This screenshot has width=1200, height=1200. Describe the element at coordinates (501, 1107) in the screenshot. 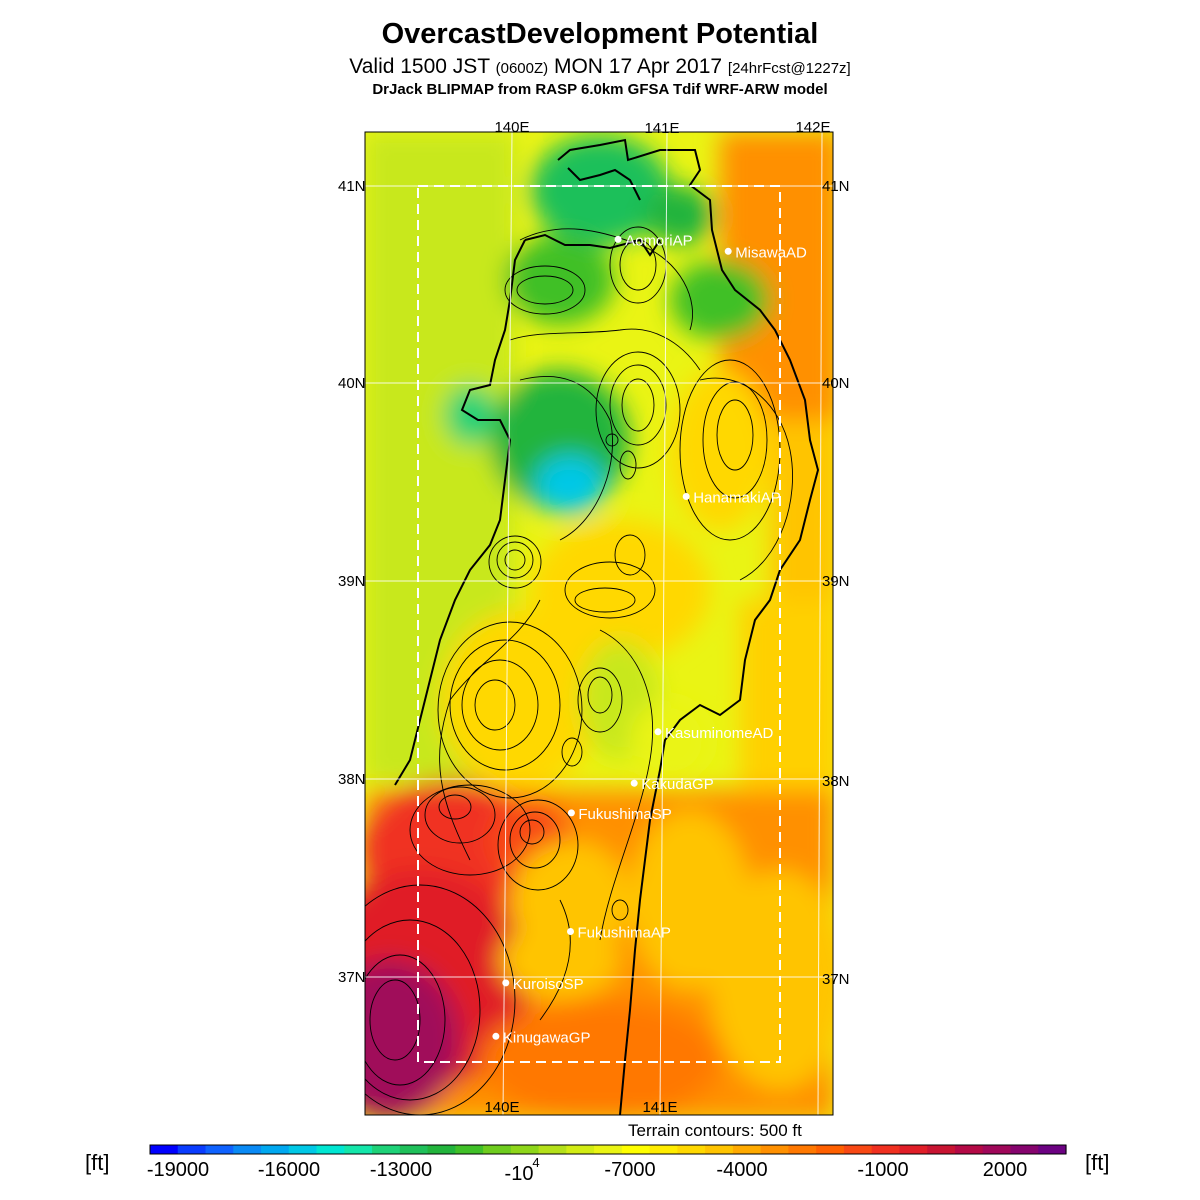

I see `lon-label-bottom: 140E` at that location.